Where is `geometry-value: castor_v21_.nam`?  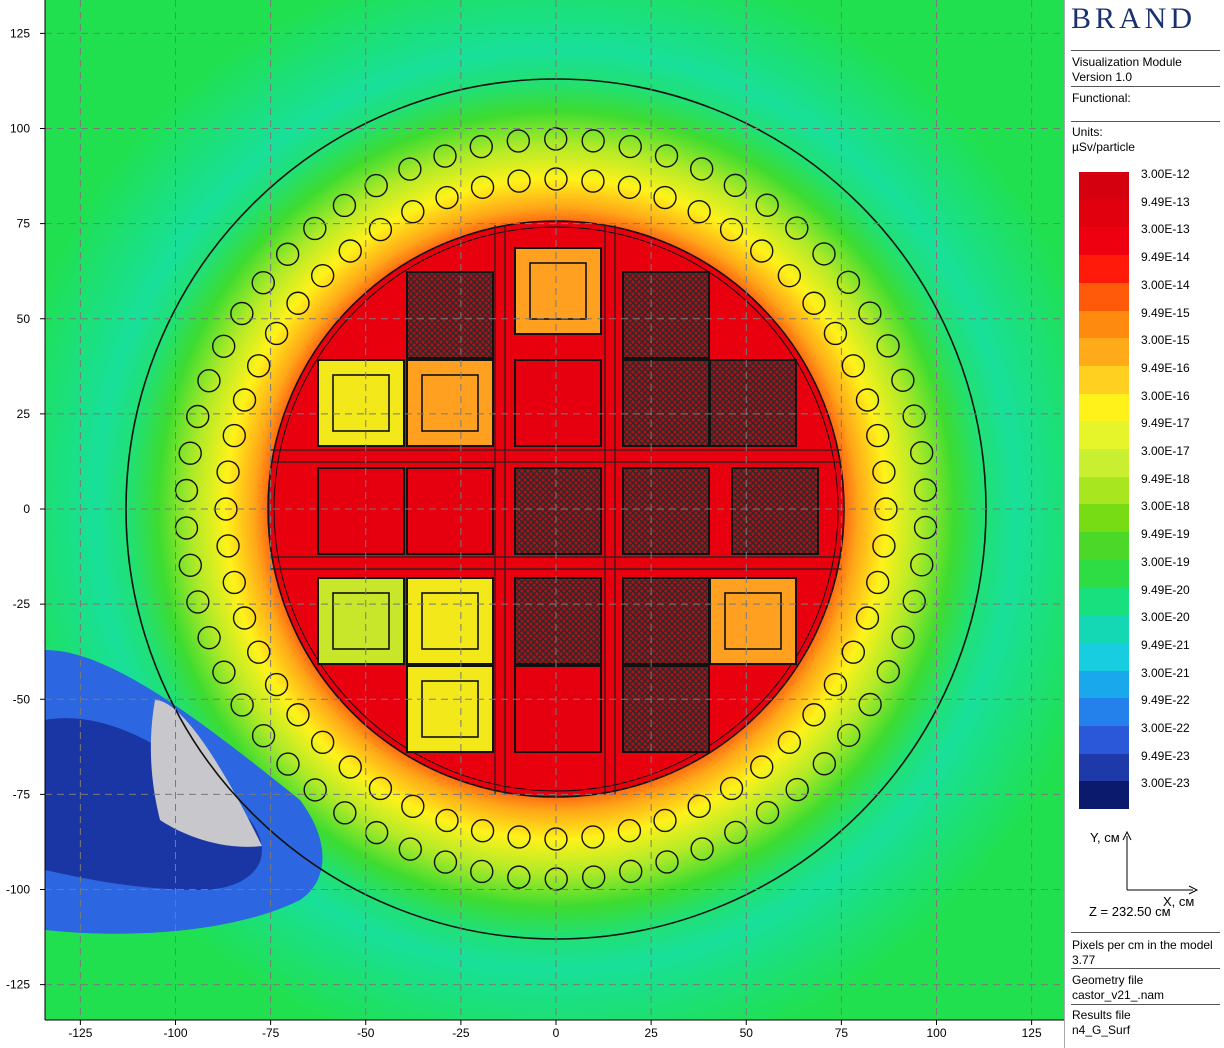
geometry-value: castor_v21_.nam is located at coordinates (1118, 995).